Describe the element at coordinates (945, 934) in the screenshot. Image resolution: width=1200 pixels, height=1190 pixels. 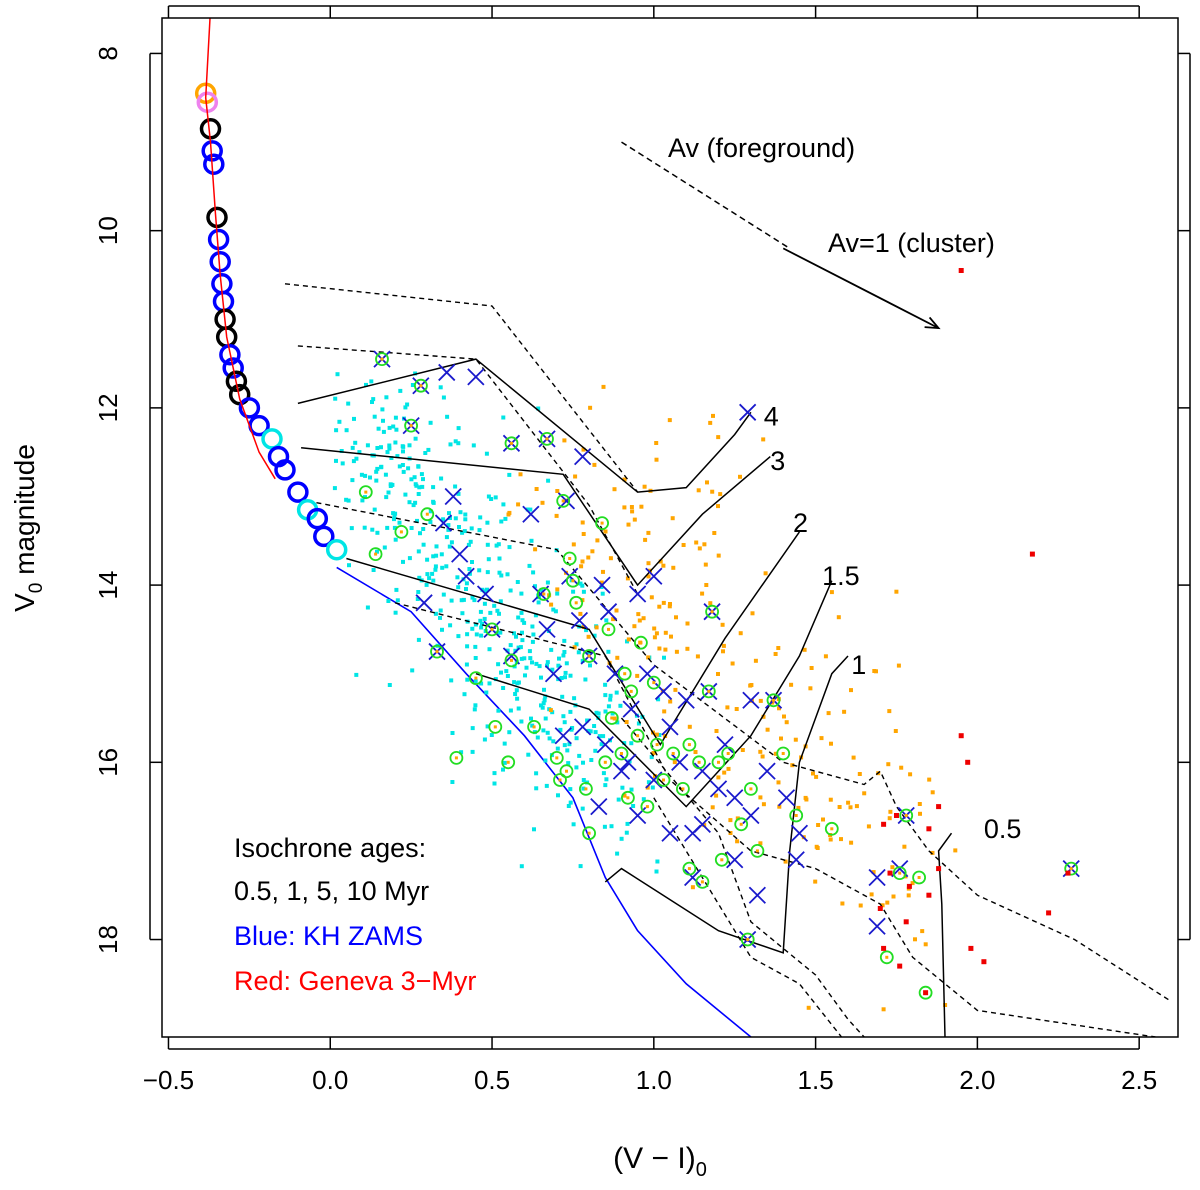
I see `solid-isochrone` at that location.